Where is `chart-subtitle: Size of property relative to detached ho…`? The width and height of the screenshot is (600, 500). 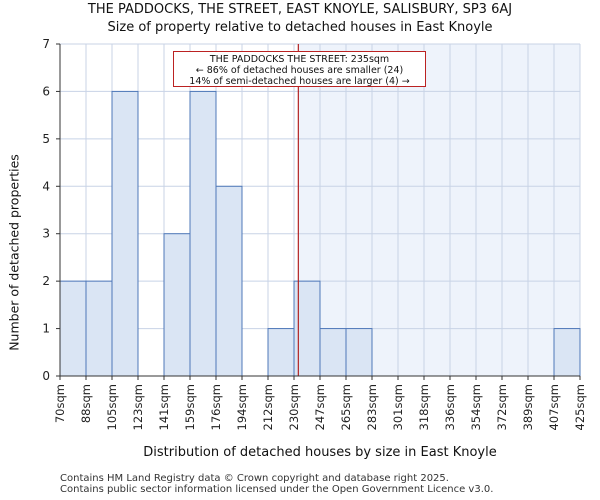
chart-subtitle: Size of property relative to detached ho… is located at coordinates (300, 27).